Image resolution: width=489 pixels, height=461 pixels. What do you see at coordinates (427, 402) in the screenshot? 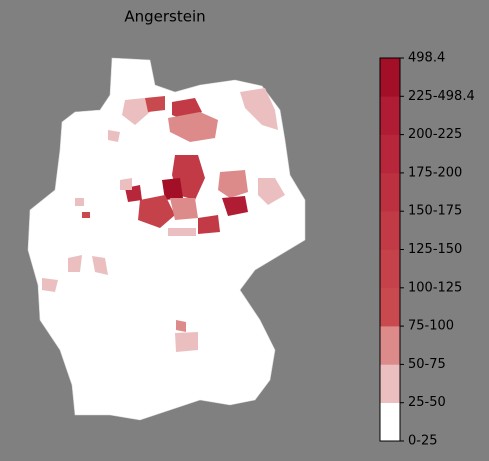
I see `colorbar-label: 25-50` at bounding box center [427, 402].